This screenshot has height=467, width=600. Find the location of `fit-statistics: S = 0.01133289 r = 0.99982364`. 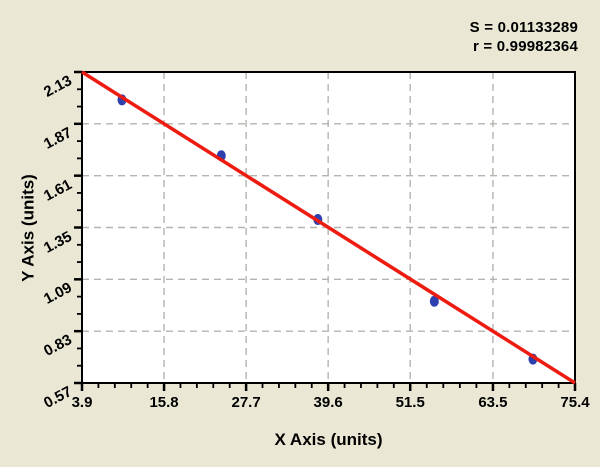

fit-statistics: S = 0.01133289 r = 0.99982364 is located at coordinates (524, 37).